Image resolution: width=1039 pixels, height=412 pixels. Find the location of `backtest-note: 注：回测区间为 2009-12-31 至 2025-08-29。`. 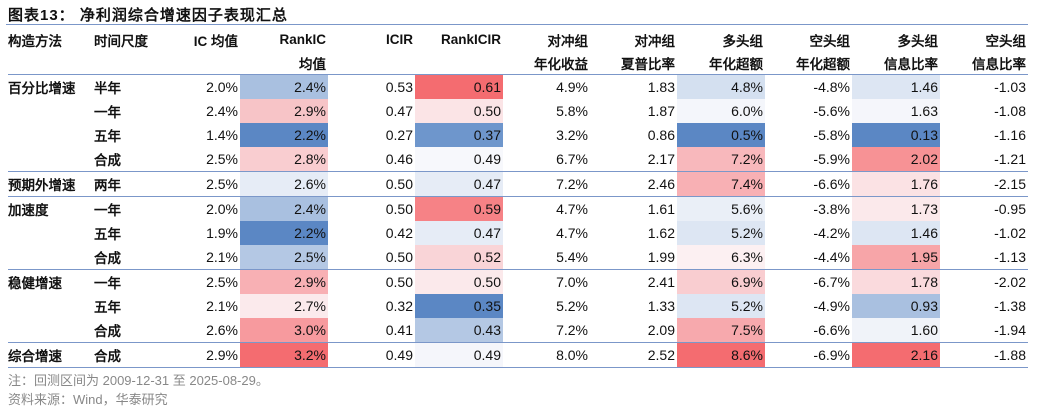

backtest-note: 注：回测区间为 2009-12-31 至 2025-08-29。 is located at coordinates (138, 380).